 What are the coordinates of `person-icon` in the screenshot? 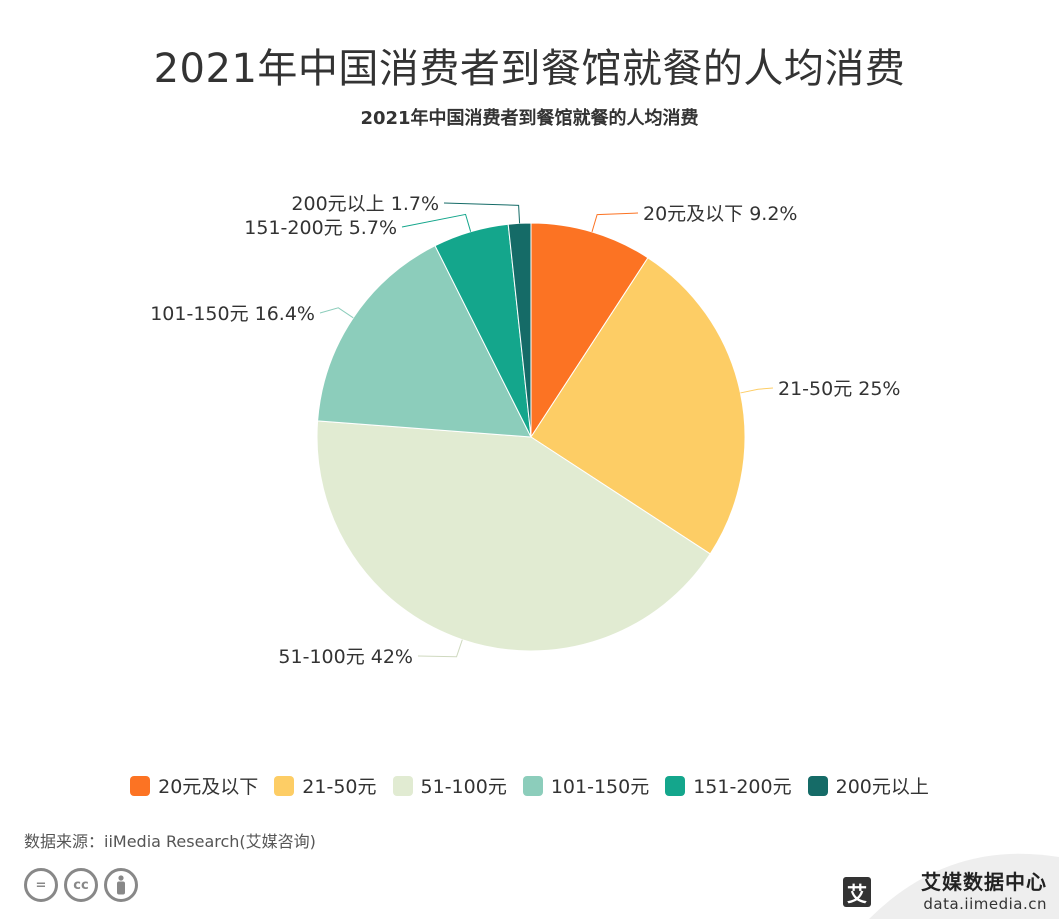 It's located at (121, 885).